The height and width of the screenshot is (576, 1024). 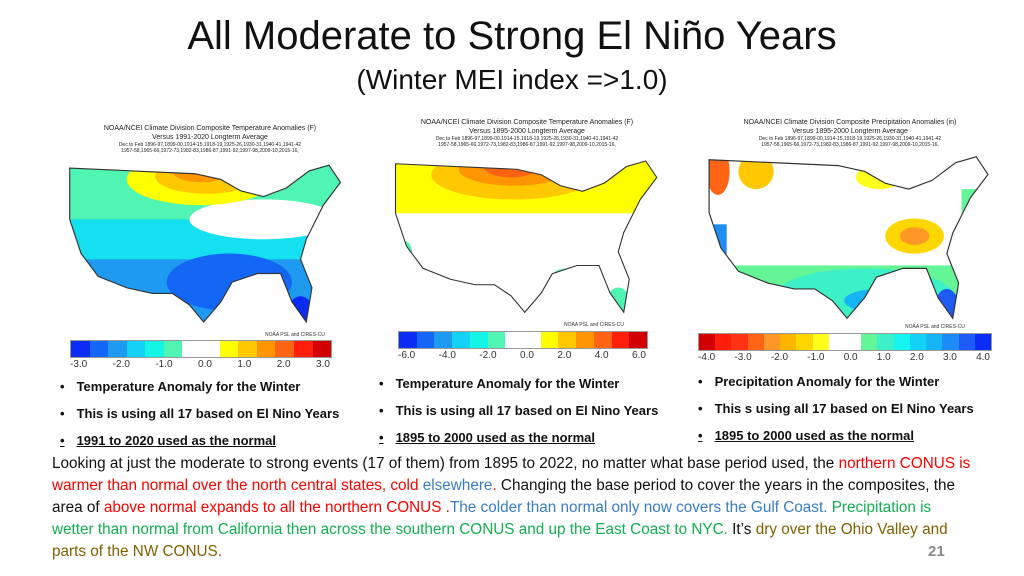 What do you see at coordinates (457, 485) in the screenshot?
I see `para-segment: elsewhere` at bounding box center [457, 485].